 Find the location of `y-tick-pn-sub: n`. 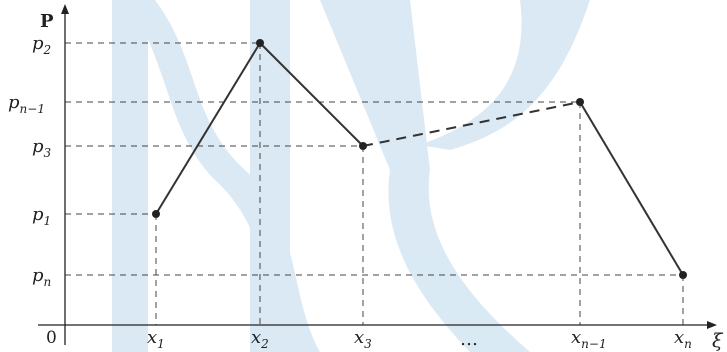

y-tick-pn-sub: n is located at coordinates (48, 282).